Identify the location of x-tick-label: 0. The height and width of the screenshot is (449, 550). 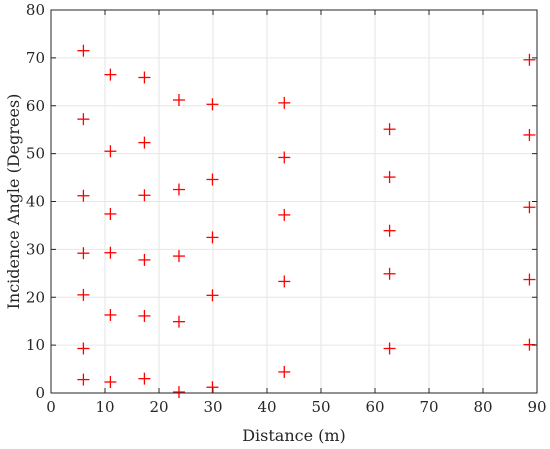
(51, 407).